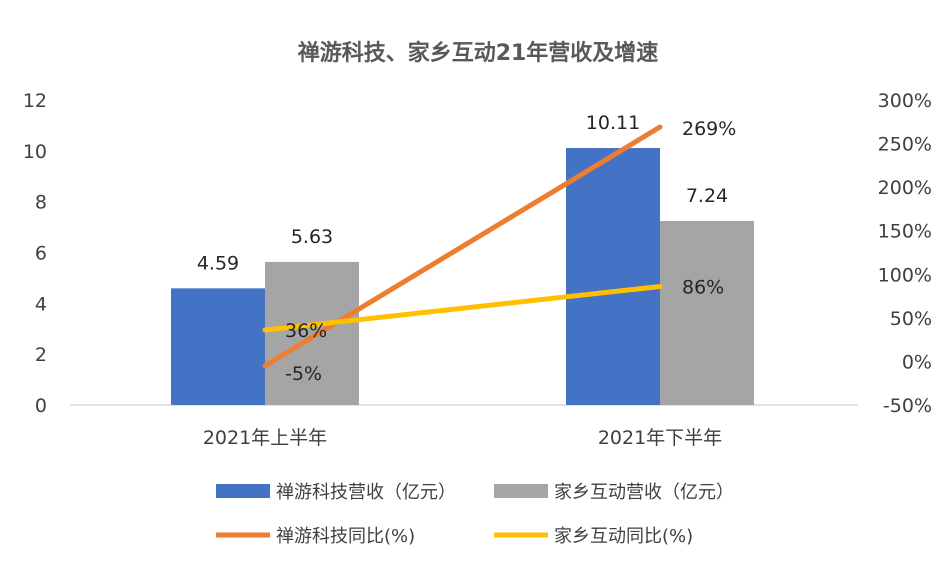  I want to click on right-tick-label: 300%, so click(905, 101).